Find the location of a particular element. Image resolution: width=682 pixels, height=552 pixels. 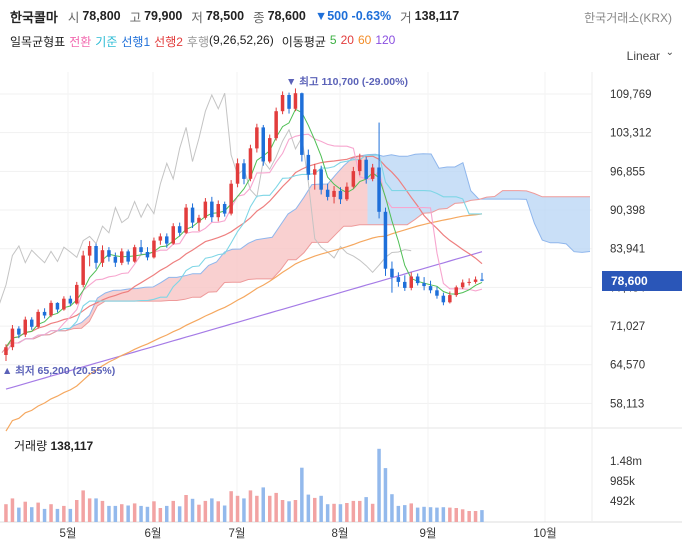

time-tick-label: 6월 is located at coordinates (153, 533).